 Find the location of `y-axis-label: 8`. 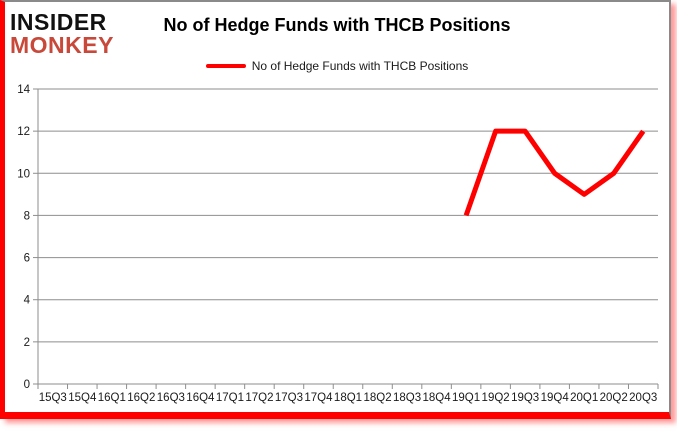

y-axis-label: 8 is located at coordinates (27, 216).